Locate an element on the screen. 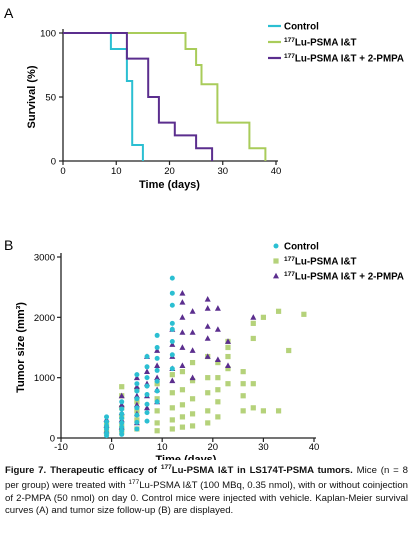  caption-bold-post: Lu-PSMA I&T in LS174T-PSMA tumors. is located at coordinates (262, 471).